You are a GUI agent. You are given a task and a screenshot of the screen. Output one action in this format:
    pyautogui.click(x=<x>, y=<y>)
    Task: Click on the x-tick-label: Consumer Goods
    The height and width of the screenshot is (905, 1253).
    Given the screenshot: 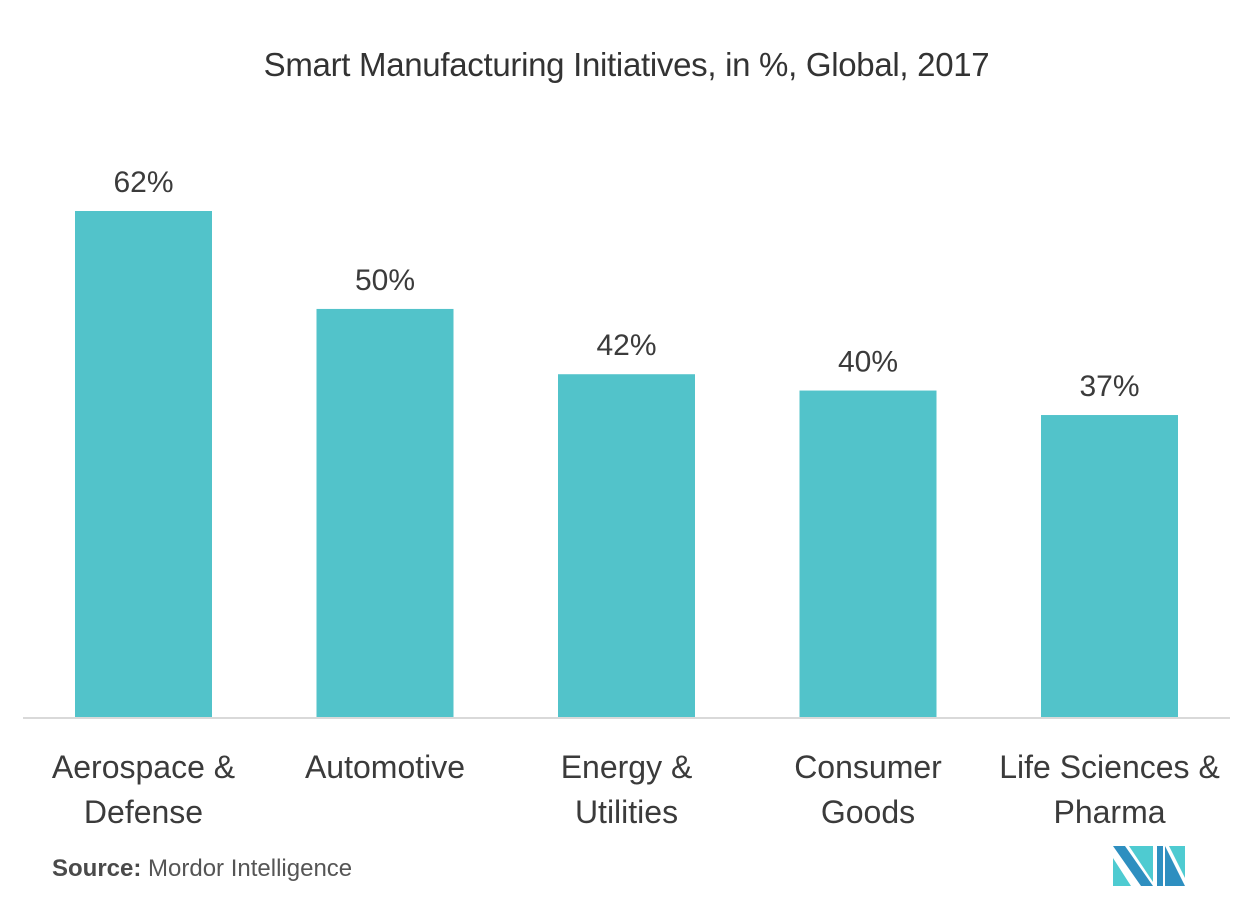 What is the action you would take?
    pyautogui.click(x=868, y=789)
    